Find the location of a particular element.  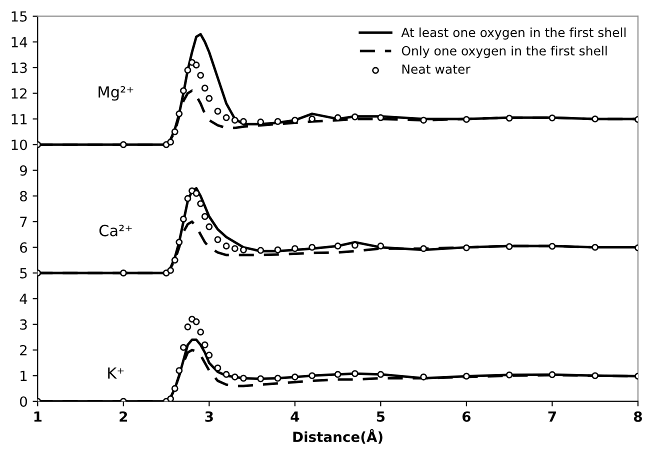

y-tick-label: 11 is located at coordinates (19, 119).